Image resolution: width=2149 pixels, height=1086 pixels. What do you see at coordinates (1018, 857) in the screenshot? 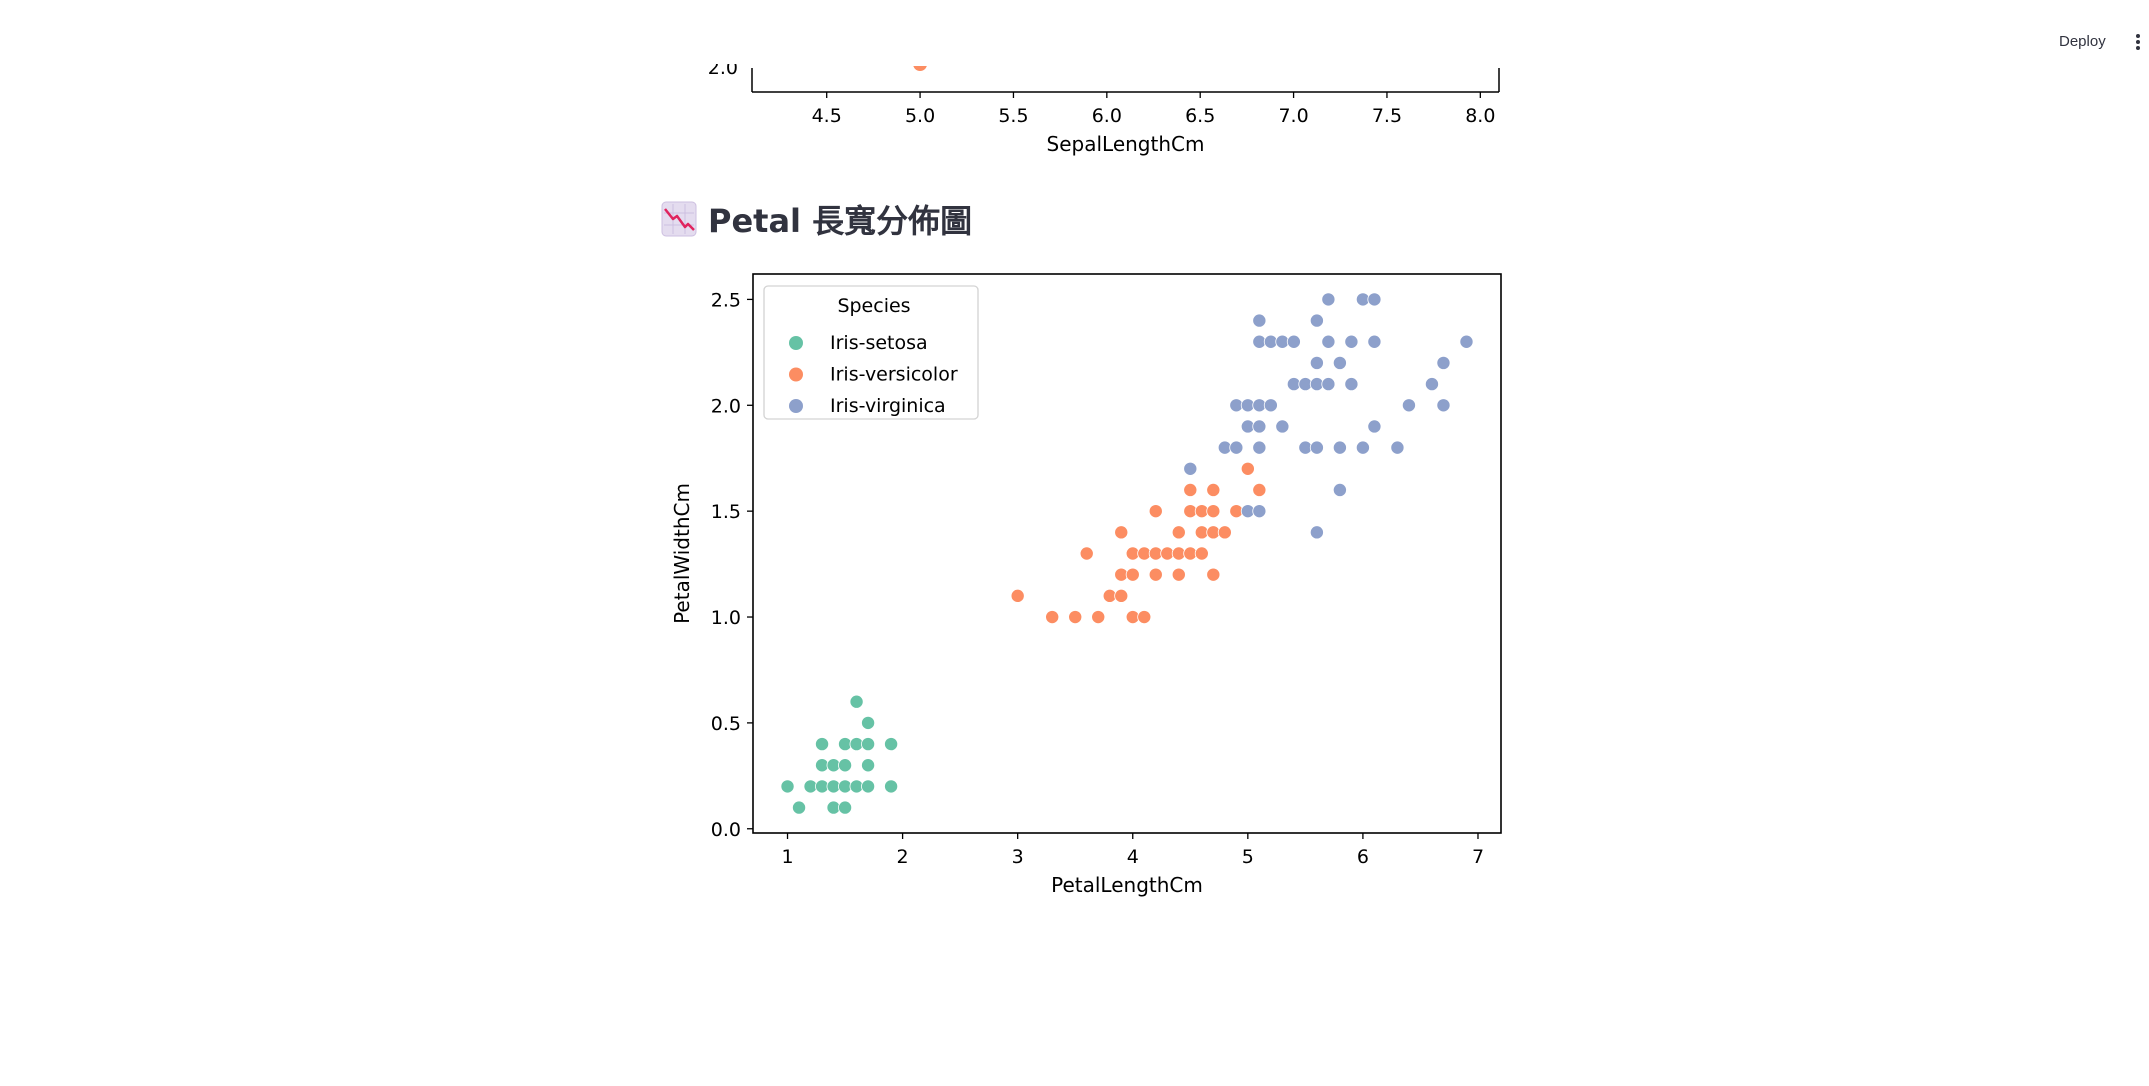
I see `x-tick-label: 3` at bounding box center [1018, 857].